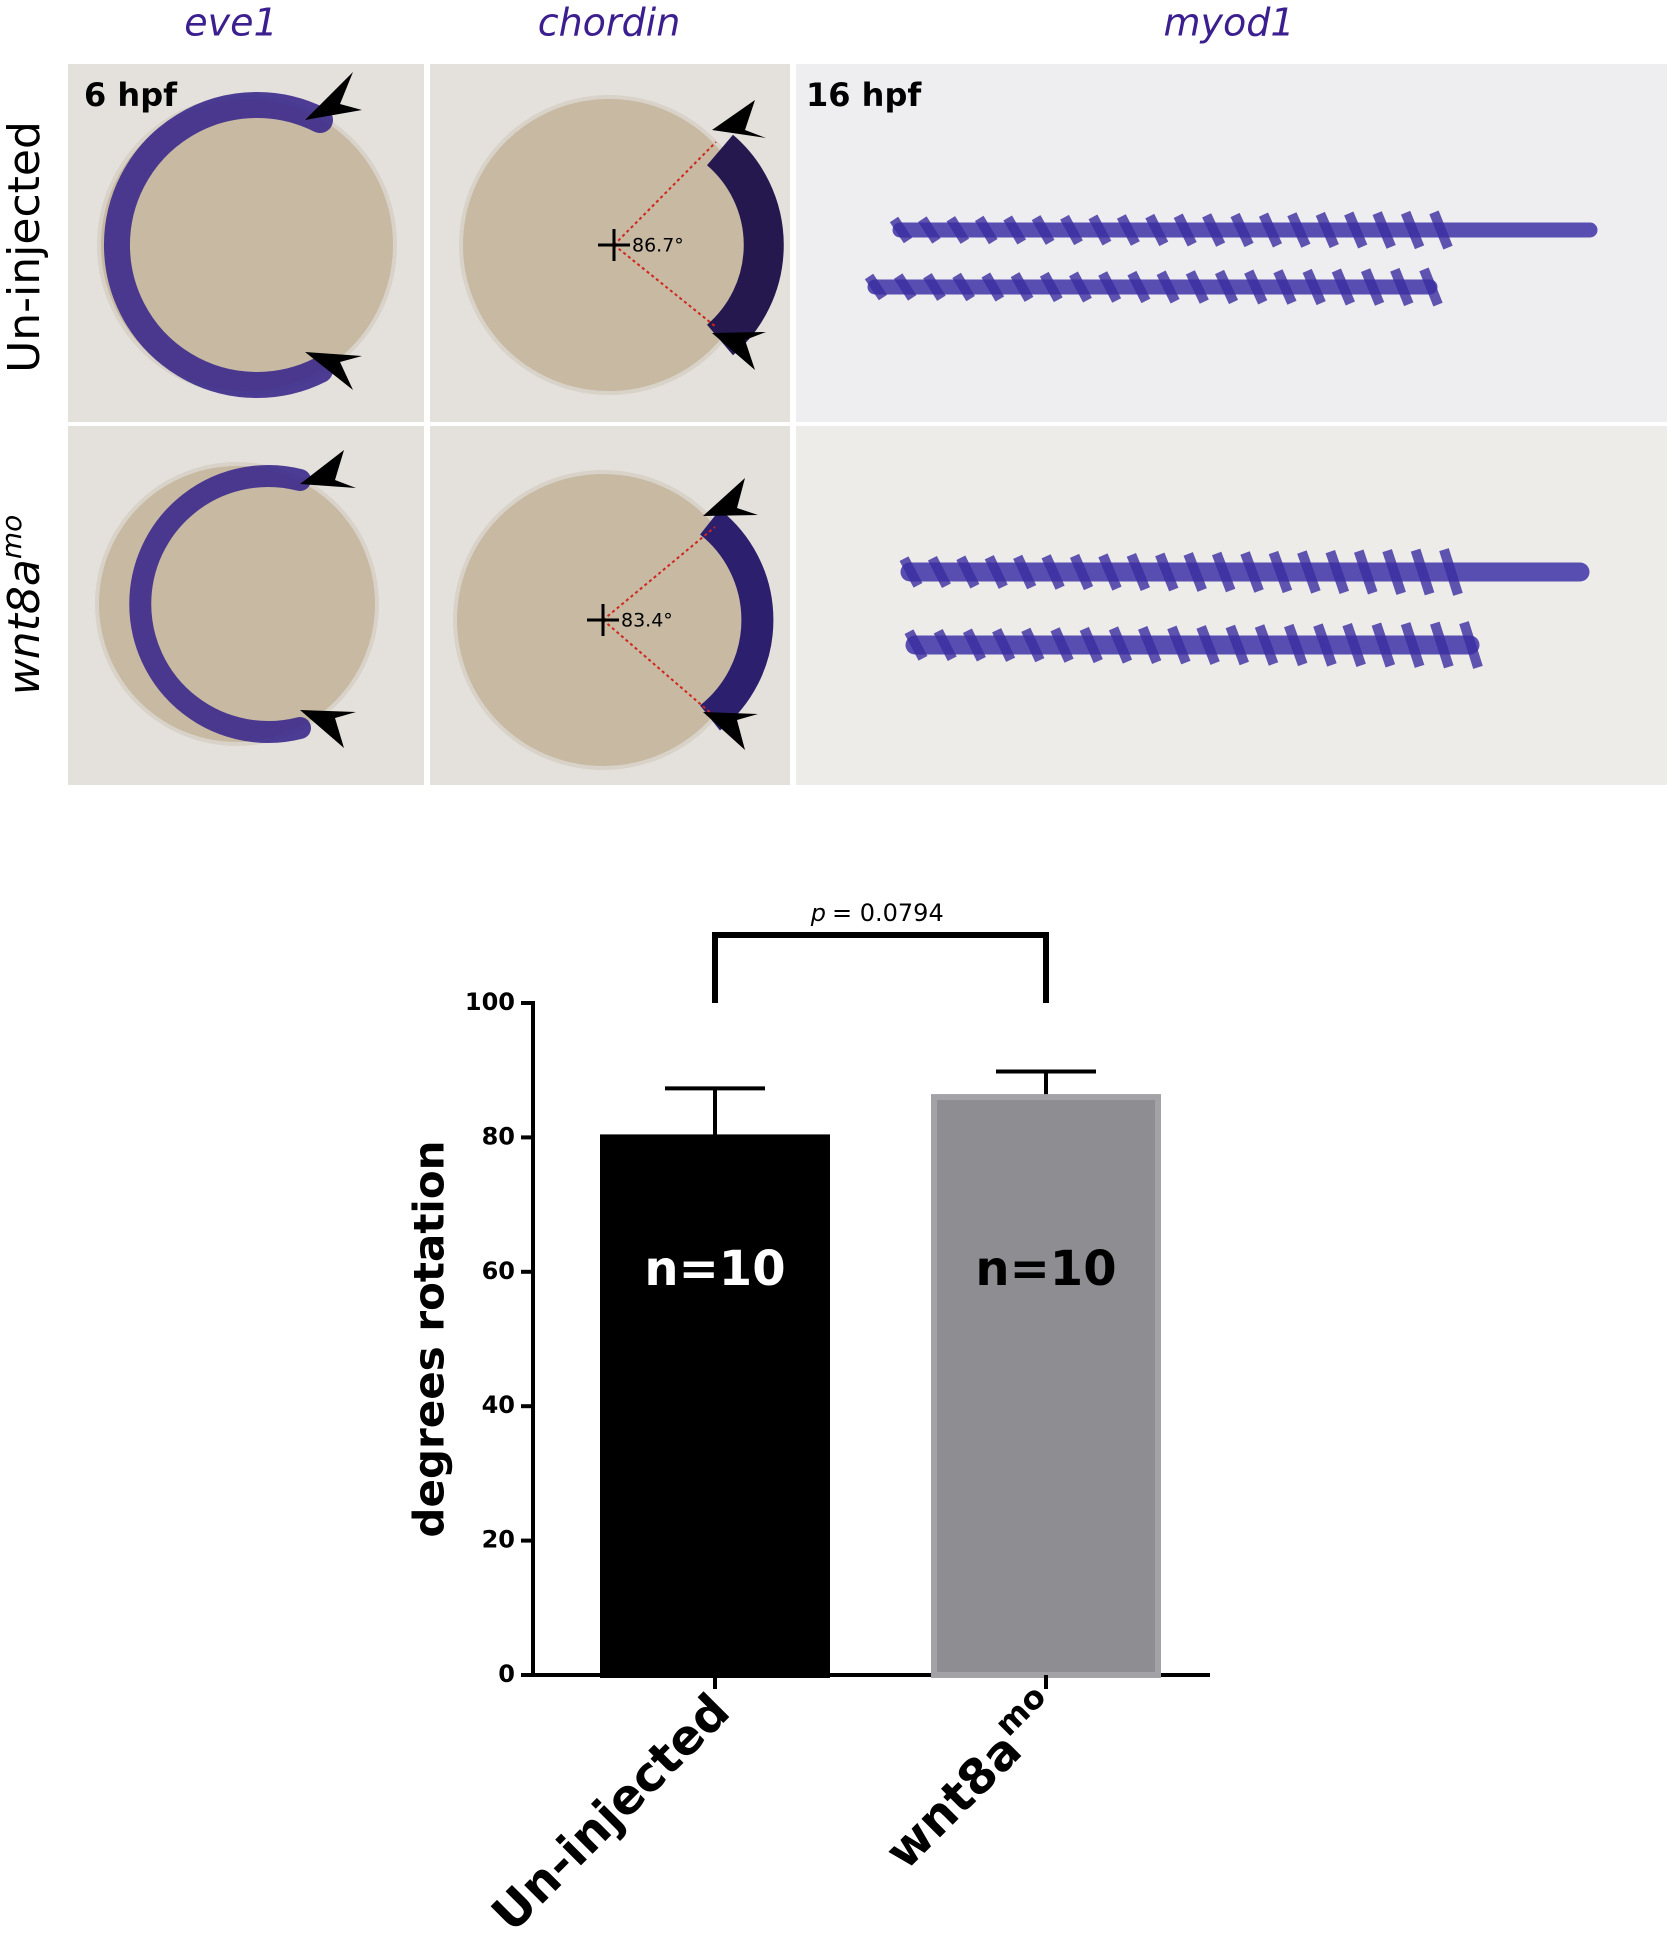 The width and height of the screenshot is (1667, 1940). Describe the element at coordinates (647, 621) in the screenshot. I see `angle-label: 83.4°` at that location.